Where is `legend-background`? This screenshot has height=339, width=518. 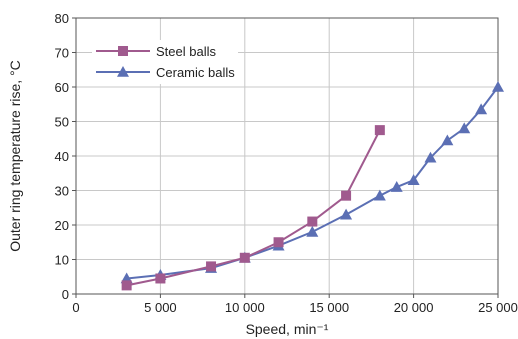
legend-background is located at coordinates (165, 62).